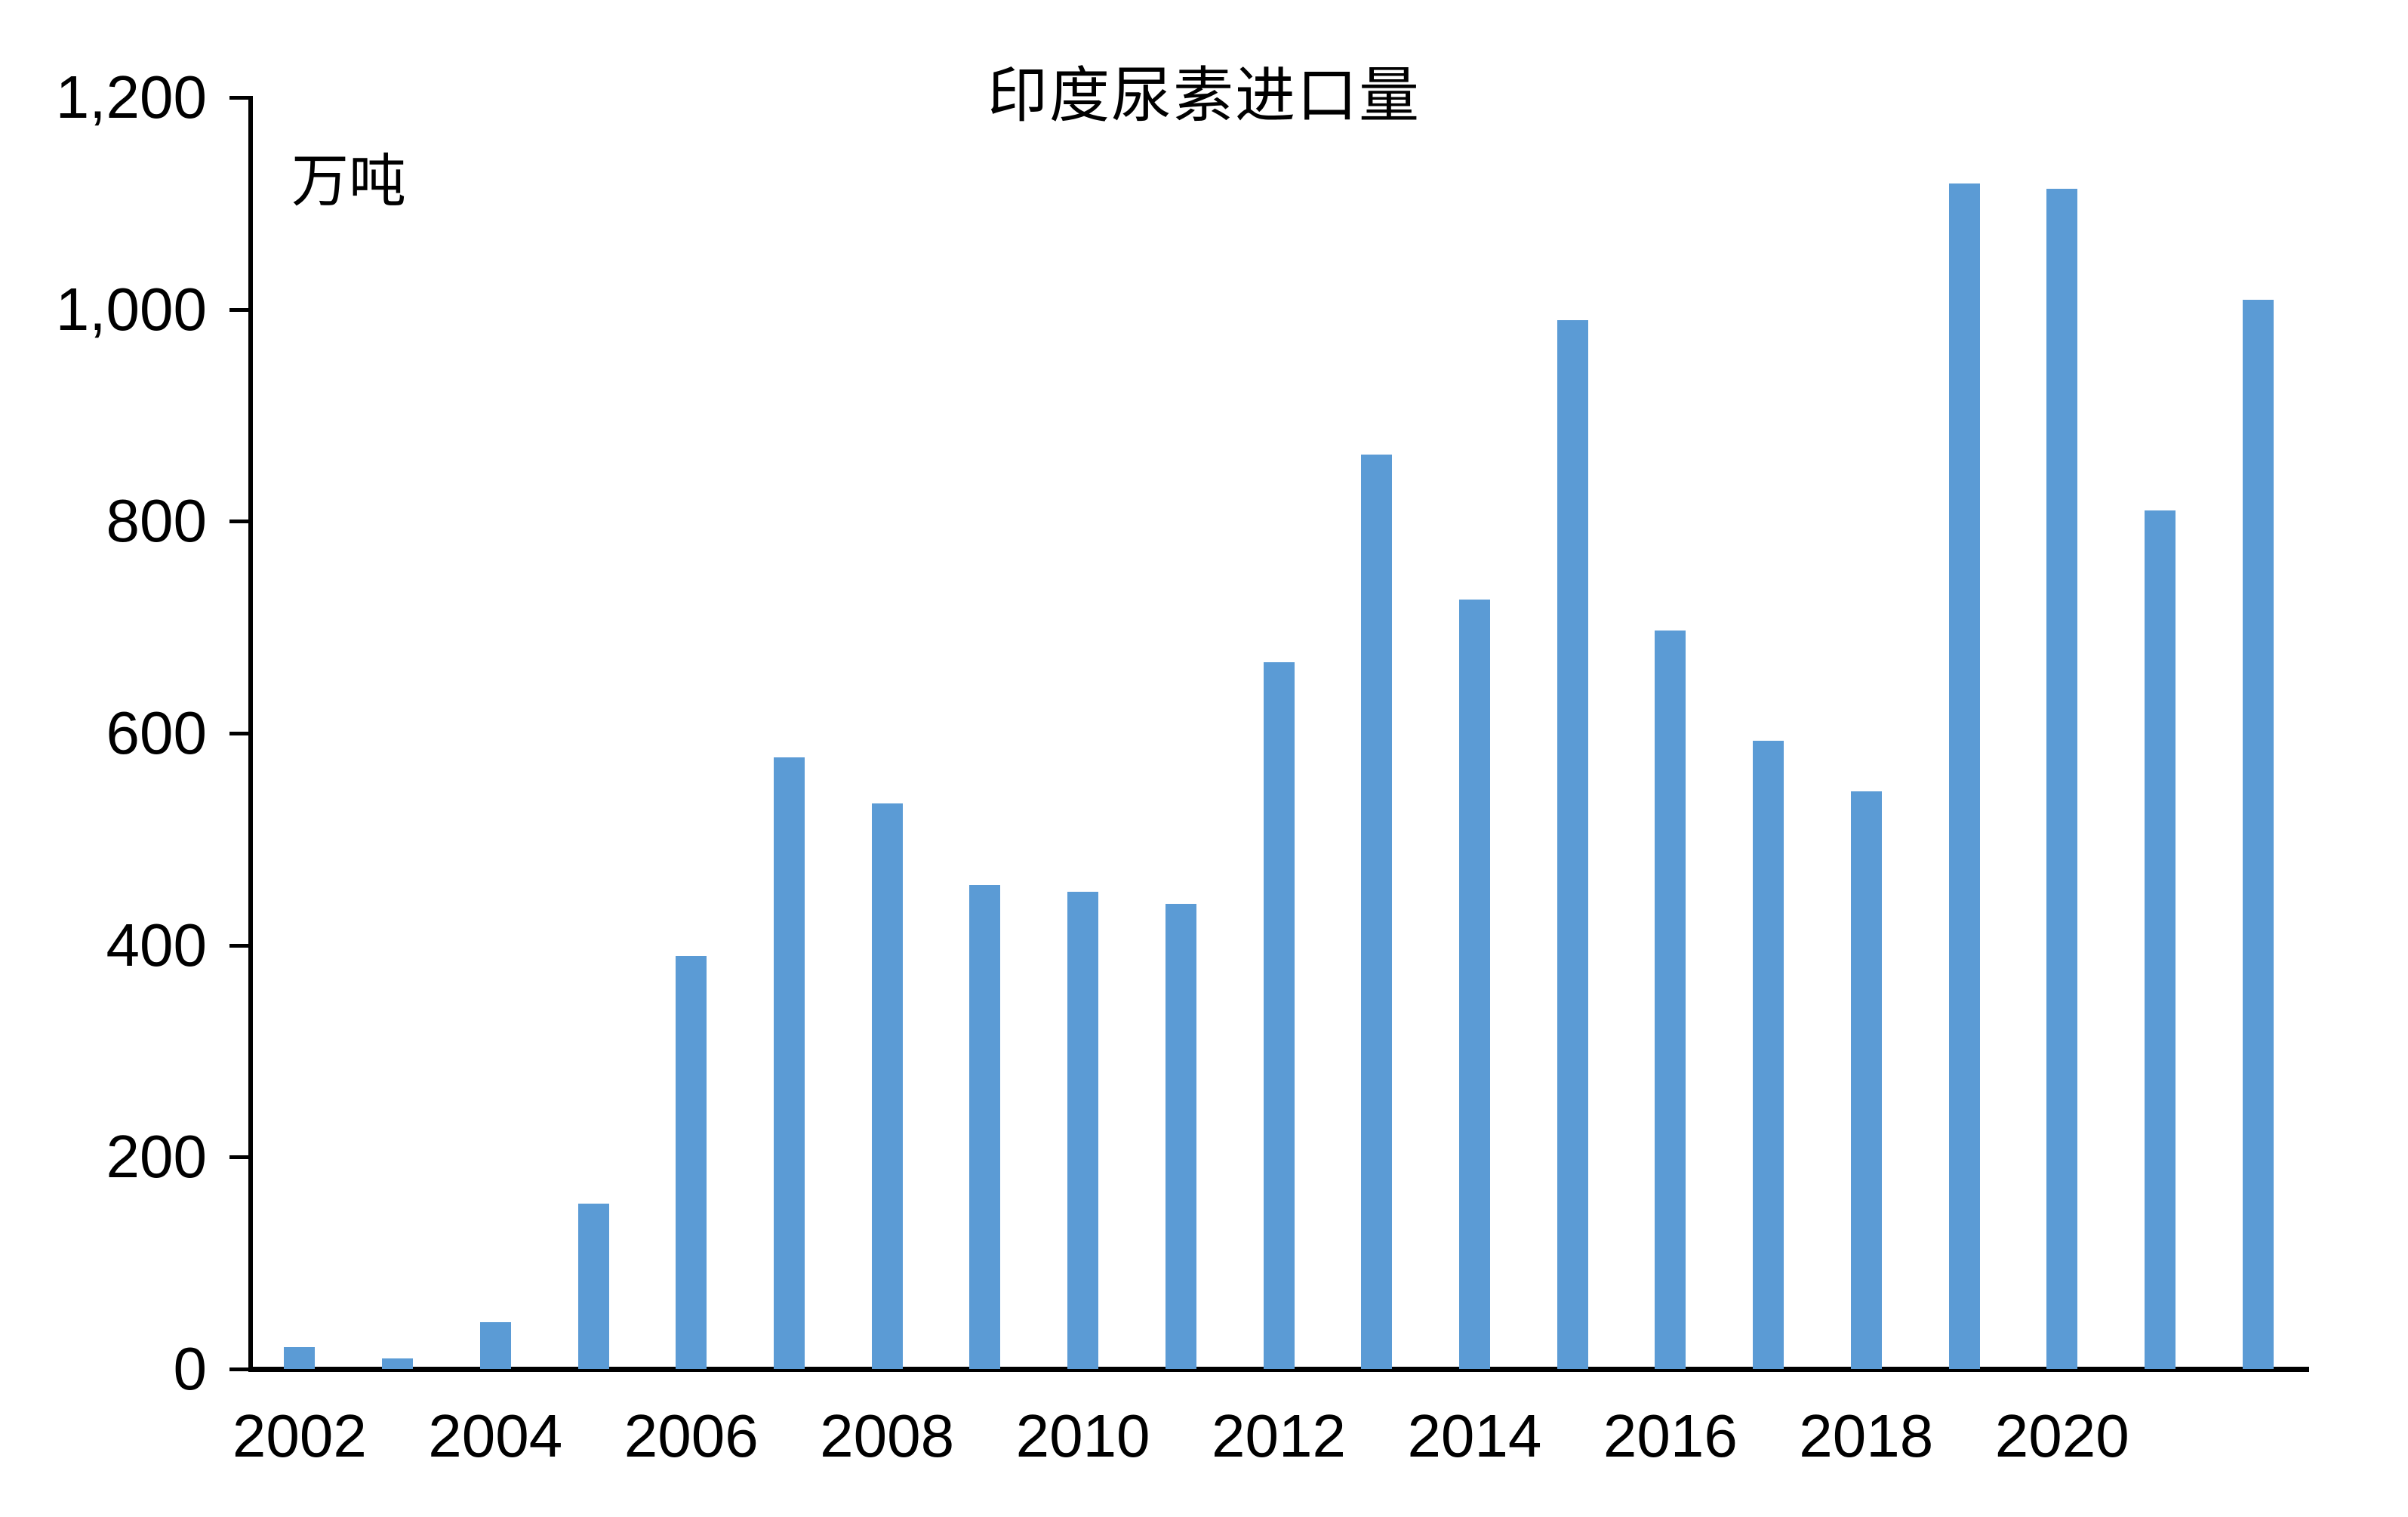 This screenshot has height=1517, width=2408. I want to click on y-axis-line, so click(250, 733).